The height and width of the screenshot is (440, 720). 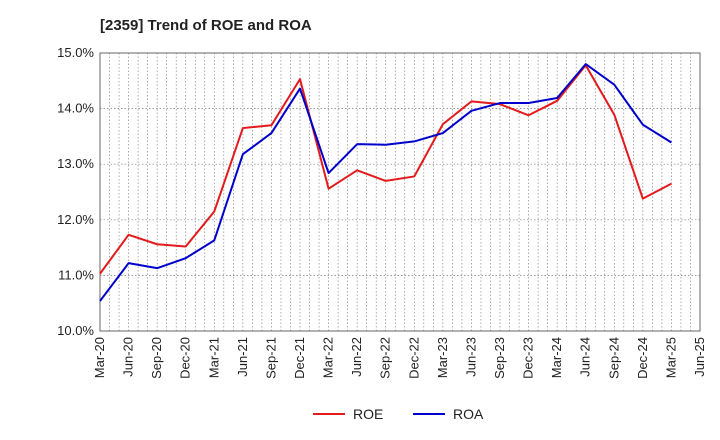 What do you see at coordinates (468, 414) in the screenshot?
I see `legend-label-roa: ROA` at bounding box center [468, 414].